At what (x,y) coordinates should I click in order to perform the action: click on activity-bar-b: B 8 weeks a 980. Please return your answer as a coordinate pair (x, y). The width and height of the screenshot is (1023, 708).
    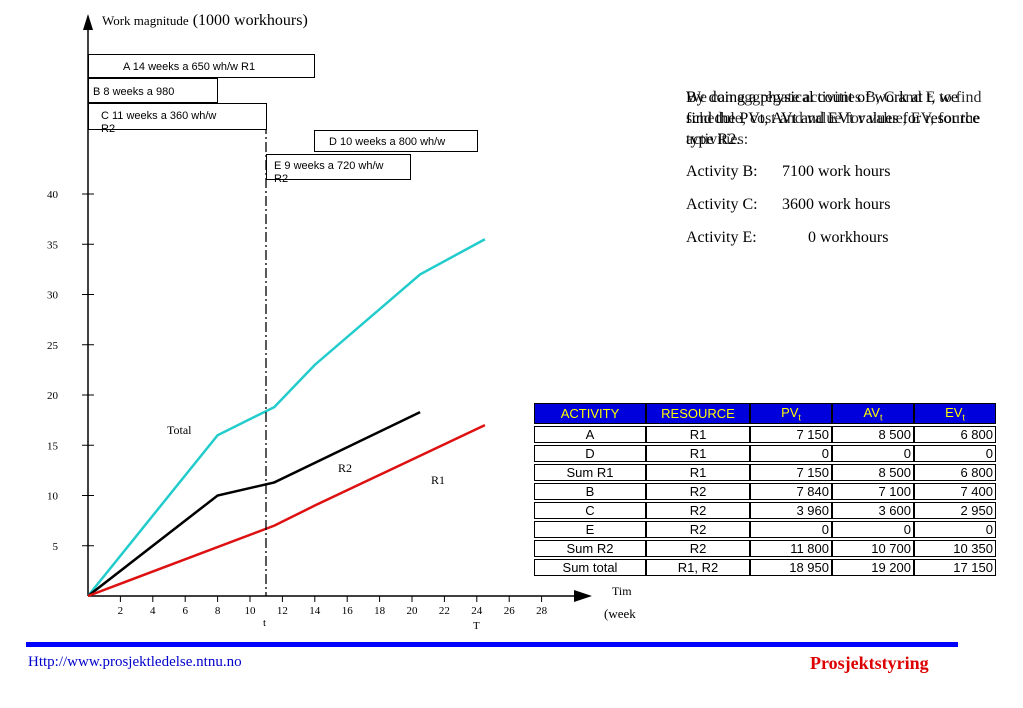
    Looking at the image, I should click on (153, 90).